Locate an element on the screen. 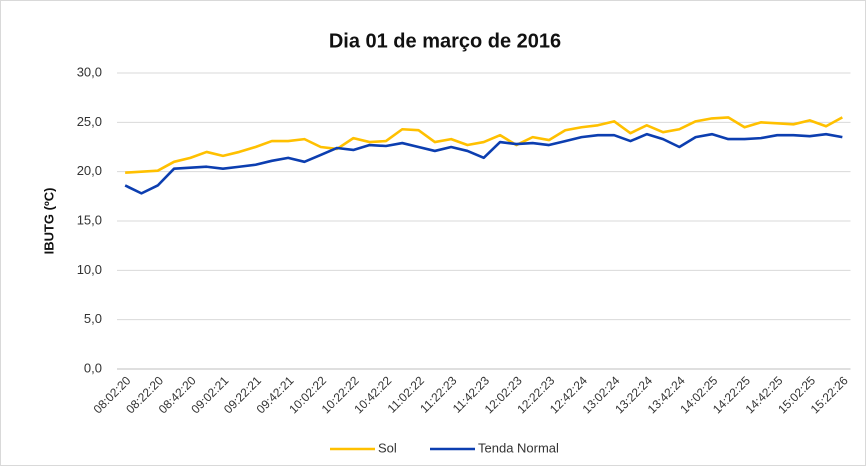  y-tick-label: 15,0 is located at coordinates (89, 219).